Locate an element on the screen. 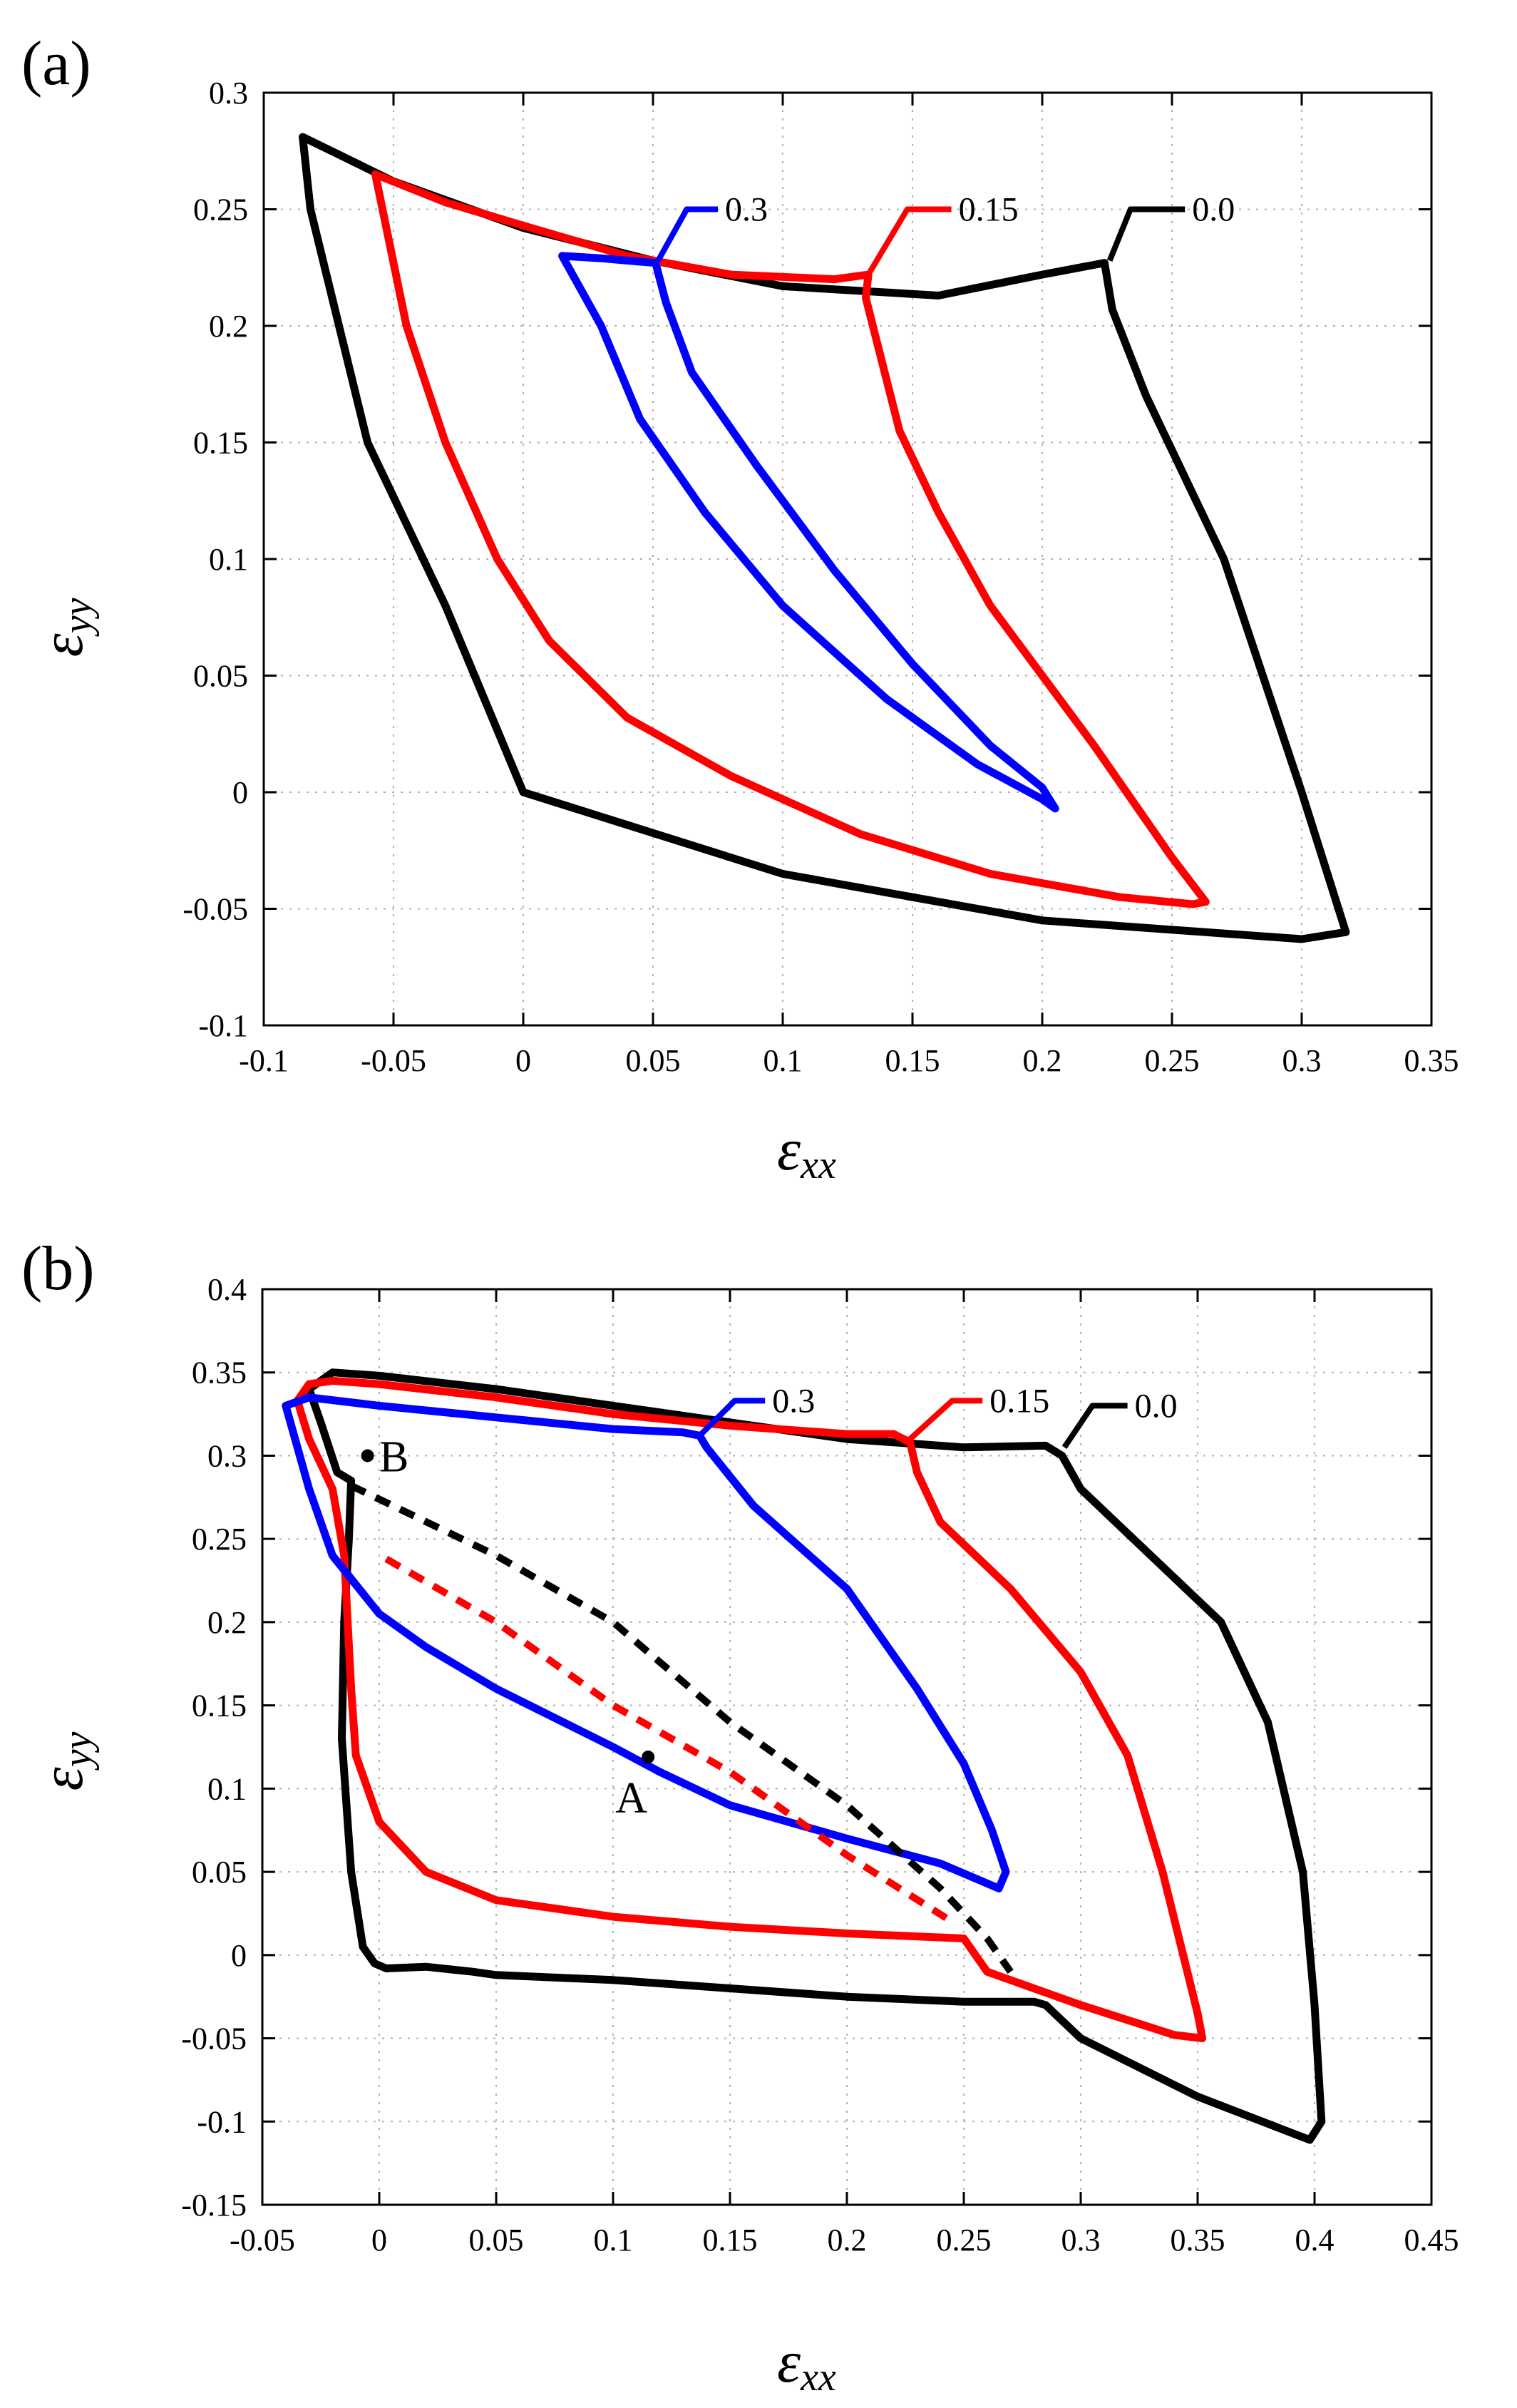 The width and height of the screenshot is (1517, 2408). panel-a-x-axis-symbol: ε is located at coordinates (789, 1150).